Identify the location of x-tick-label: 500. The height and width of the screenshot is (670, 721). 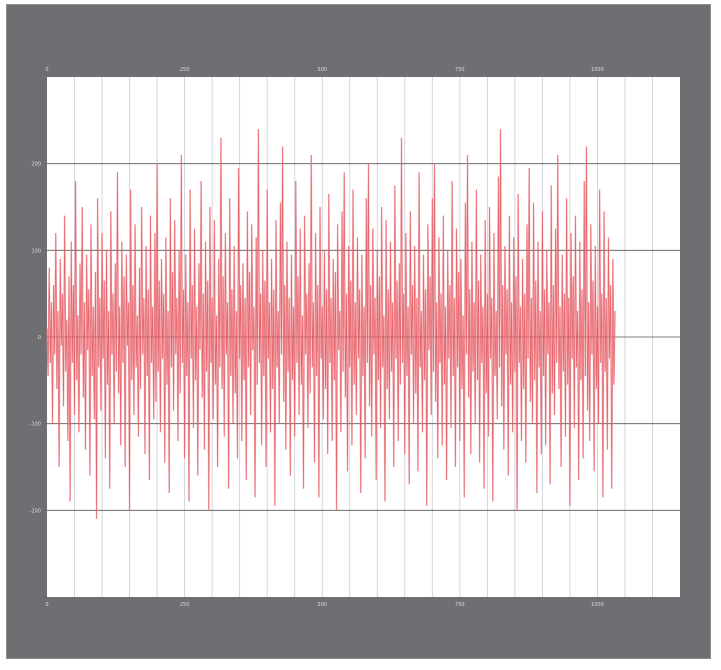
(322, 605).